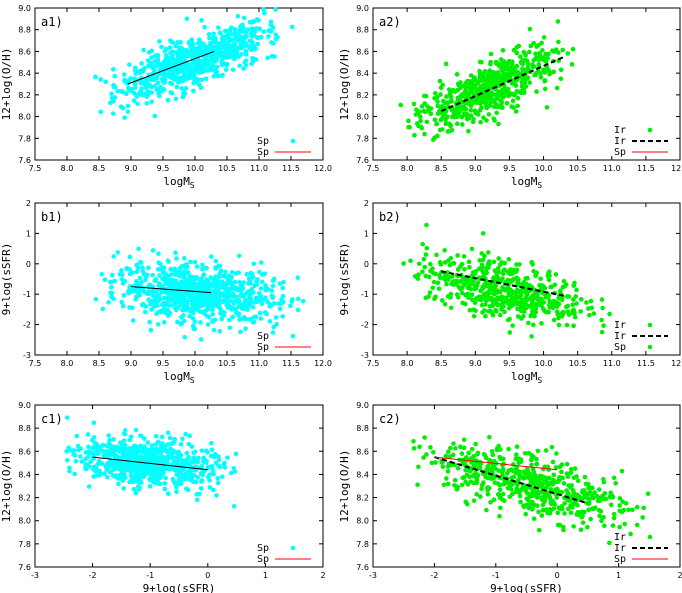 The image size is (682, 593). Describe the element at coordinates (99, 168) in the screenshot. I see `x-tick-label: 8.5` at that location.